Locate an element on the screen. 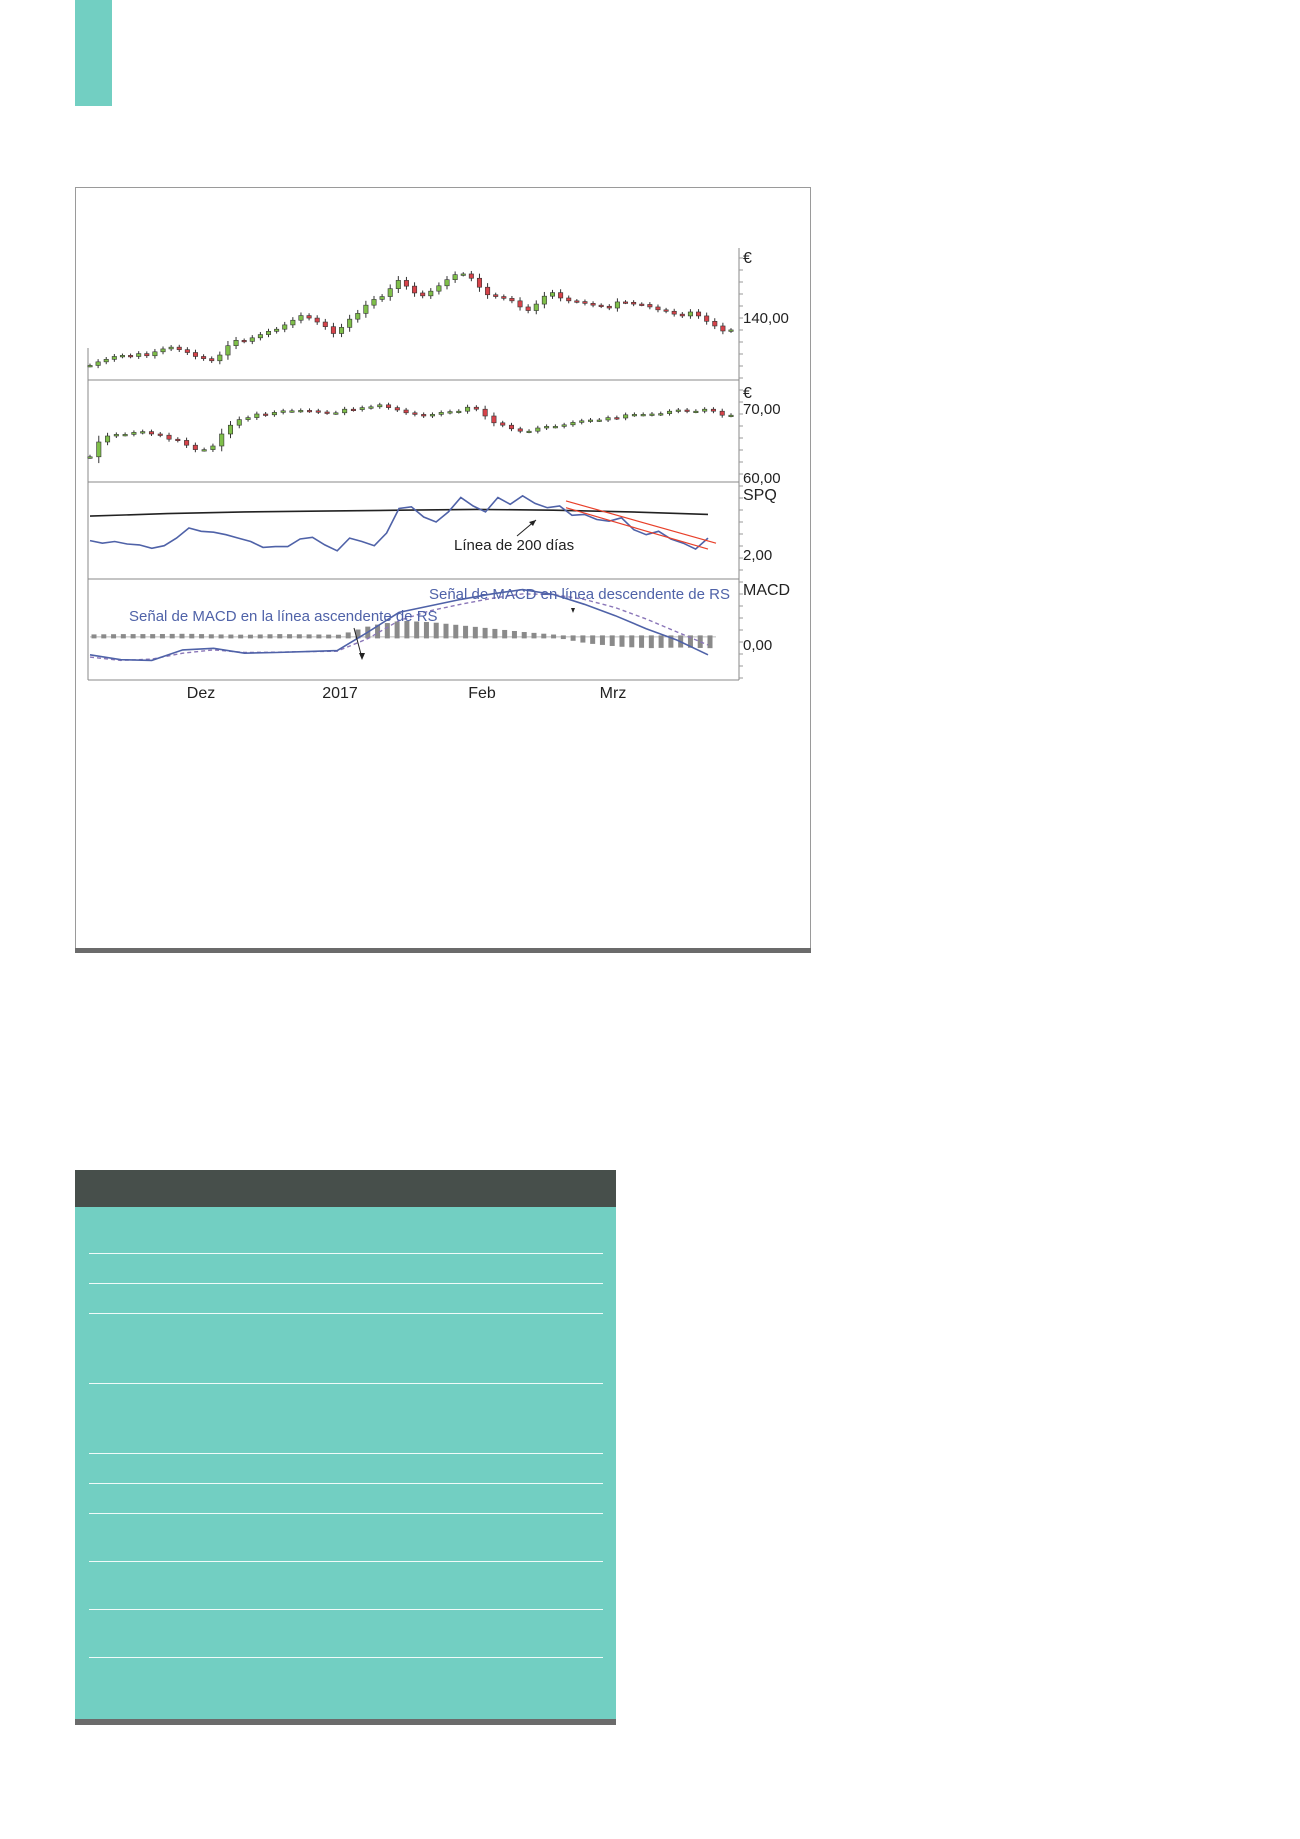  macd-unit-label: MACD is located at coordinates (766, 590).